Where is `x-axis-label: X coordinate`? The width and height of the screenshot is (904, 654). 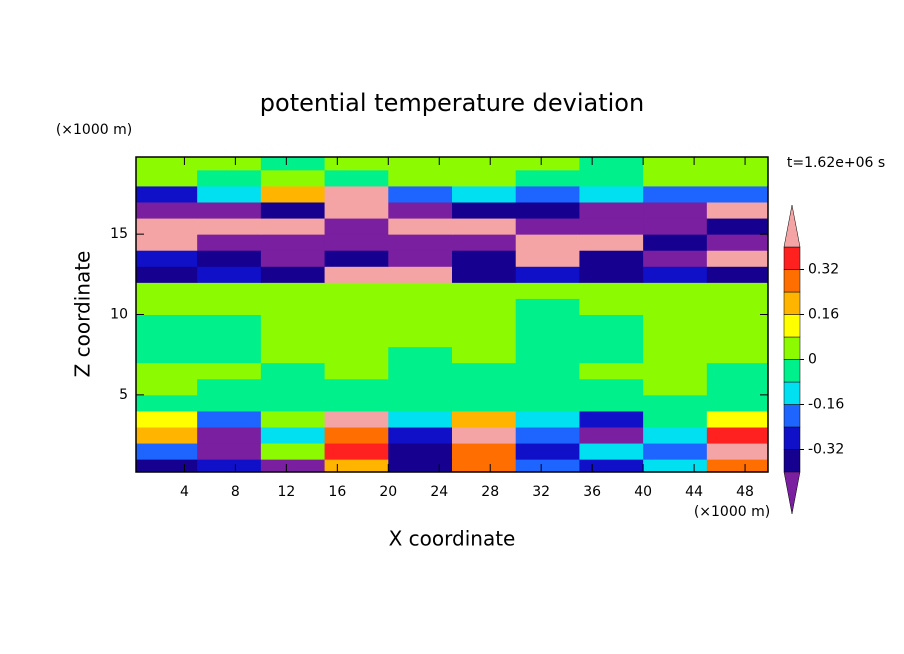 x-axis-label: X coordinate is located at coordinates (452, 539).